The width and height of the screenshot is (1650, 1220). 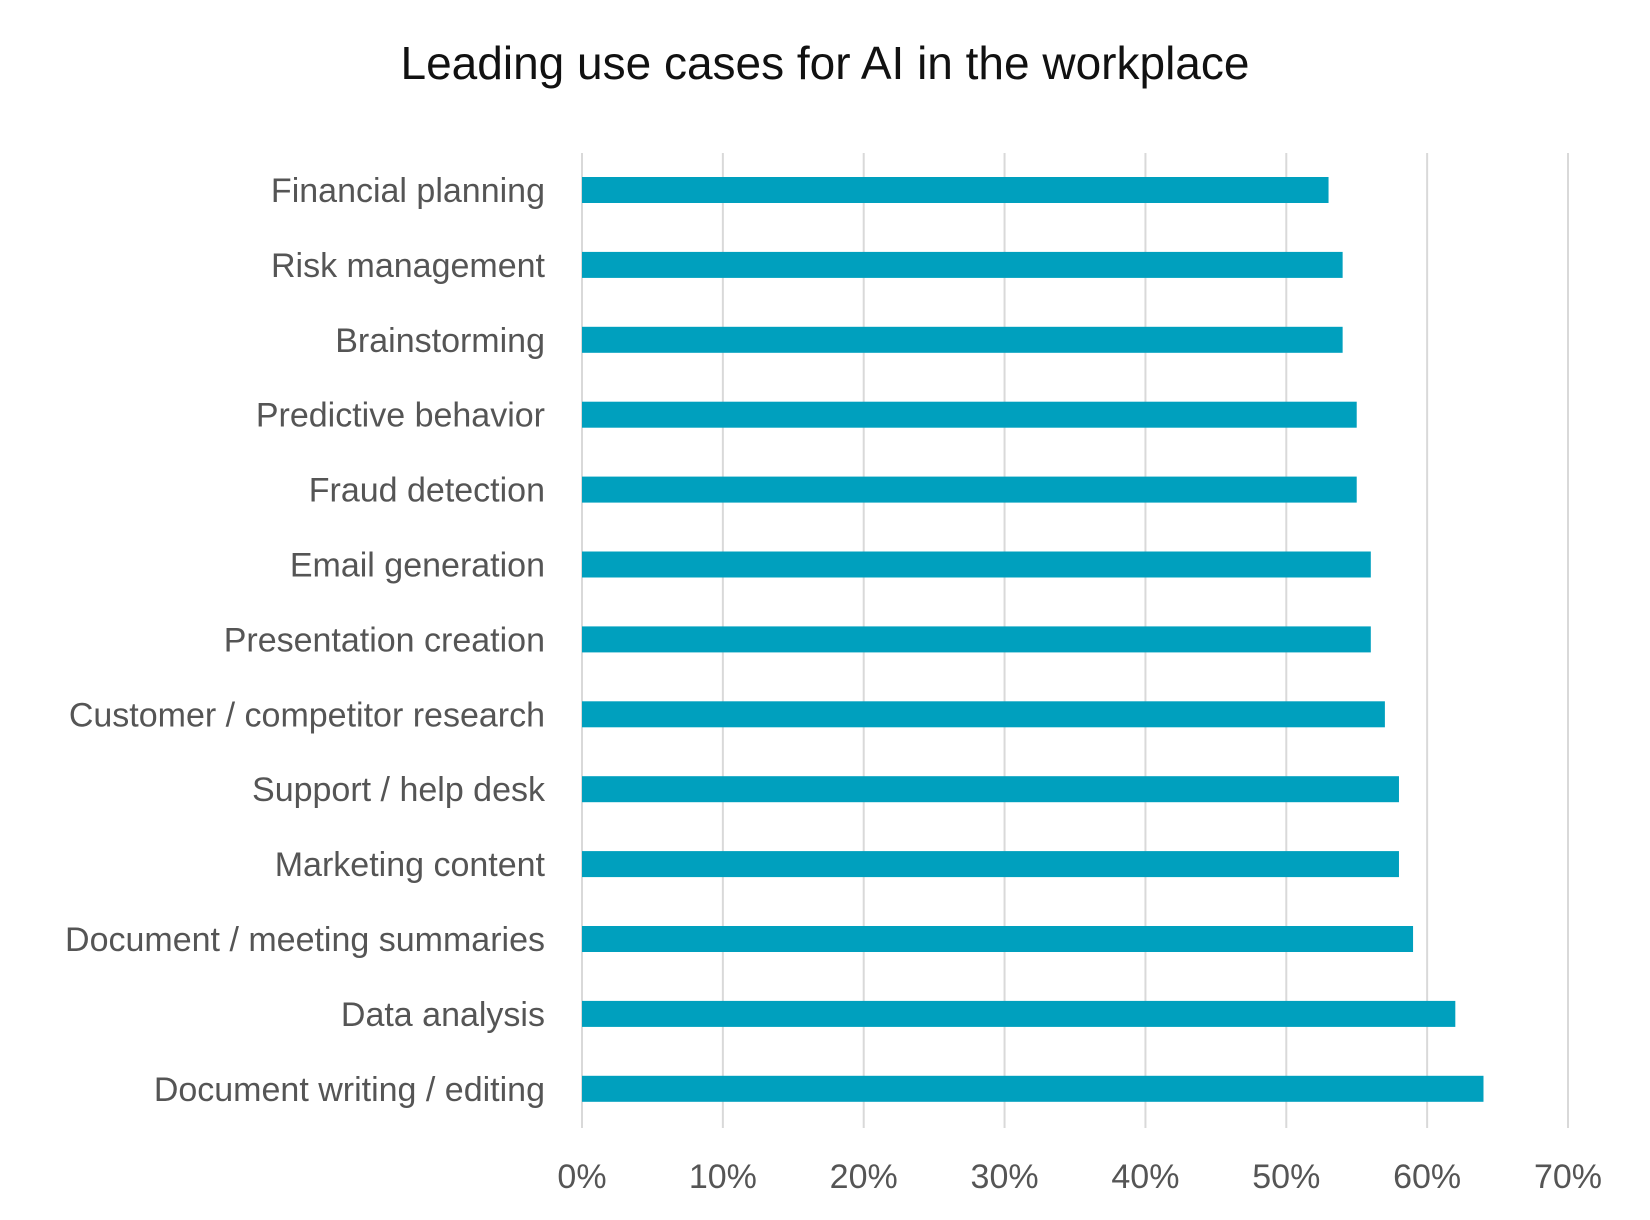 What do you see at coordinates (1568, 1177) in the screenshot?
I see `x-tick-label: 70%` at bounding box center [1568, 1177].